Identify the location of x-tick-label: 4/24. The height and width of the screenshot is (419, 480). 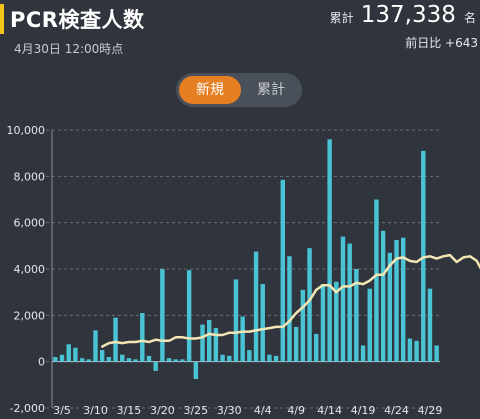
(396, 410).